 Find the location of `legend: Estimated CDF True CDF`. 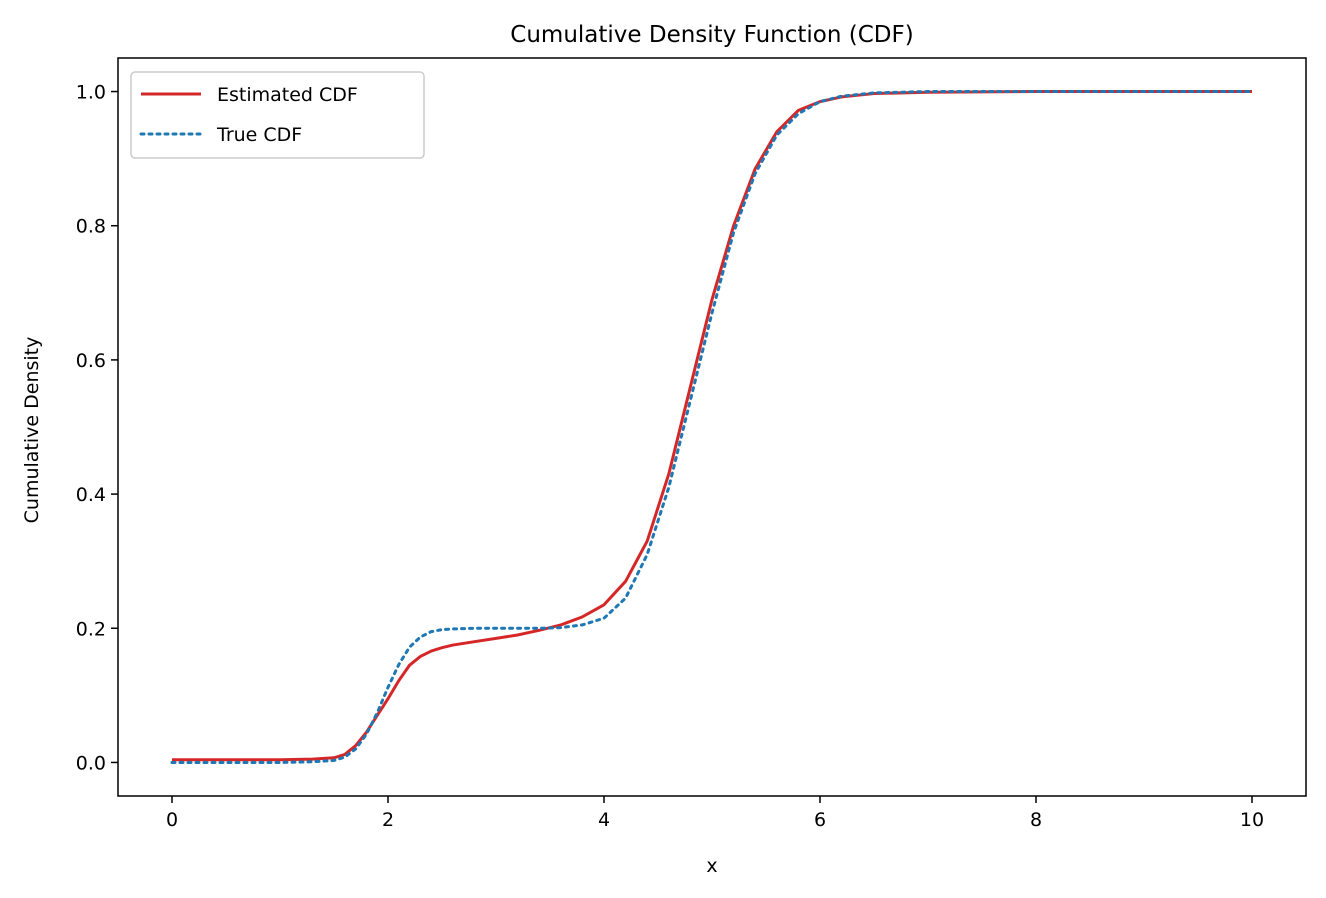

legend: Estimated CDF True CDF is located at coordinates (277, 115).